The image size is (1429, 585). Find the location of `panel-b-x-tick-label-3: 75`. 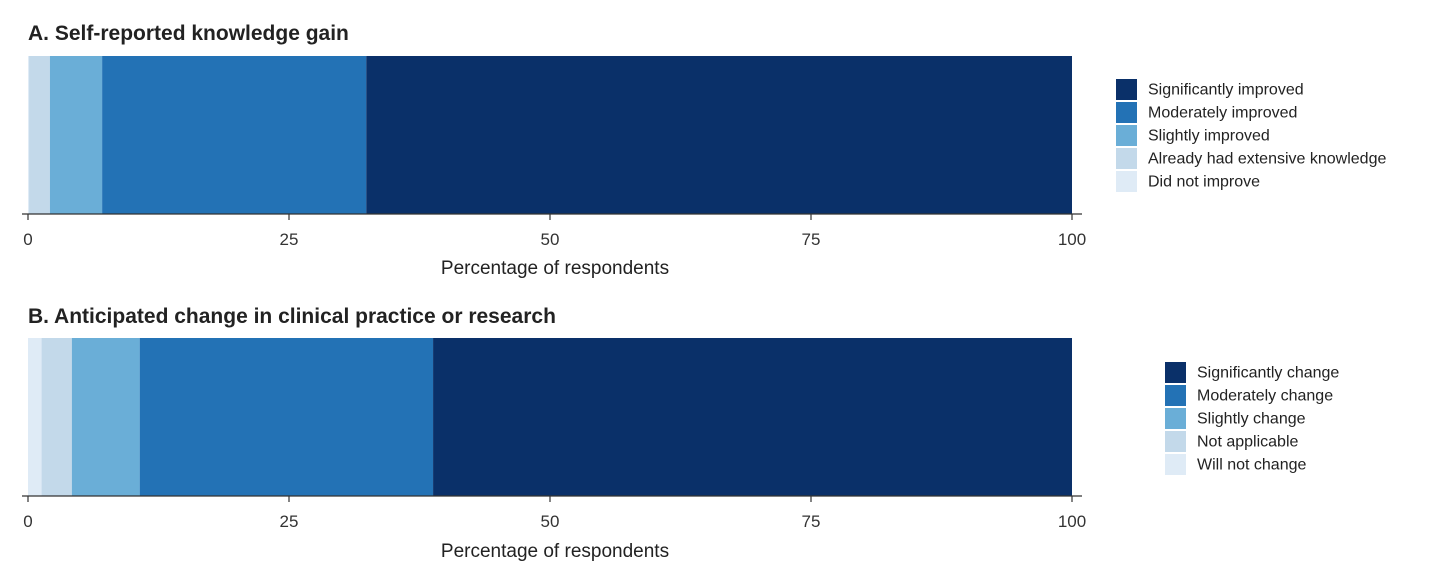

panel-b-x-tick-label-3: 75 is located at coordinates (811, 521).